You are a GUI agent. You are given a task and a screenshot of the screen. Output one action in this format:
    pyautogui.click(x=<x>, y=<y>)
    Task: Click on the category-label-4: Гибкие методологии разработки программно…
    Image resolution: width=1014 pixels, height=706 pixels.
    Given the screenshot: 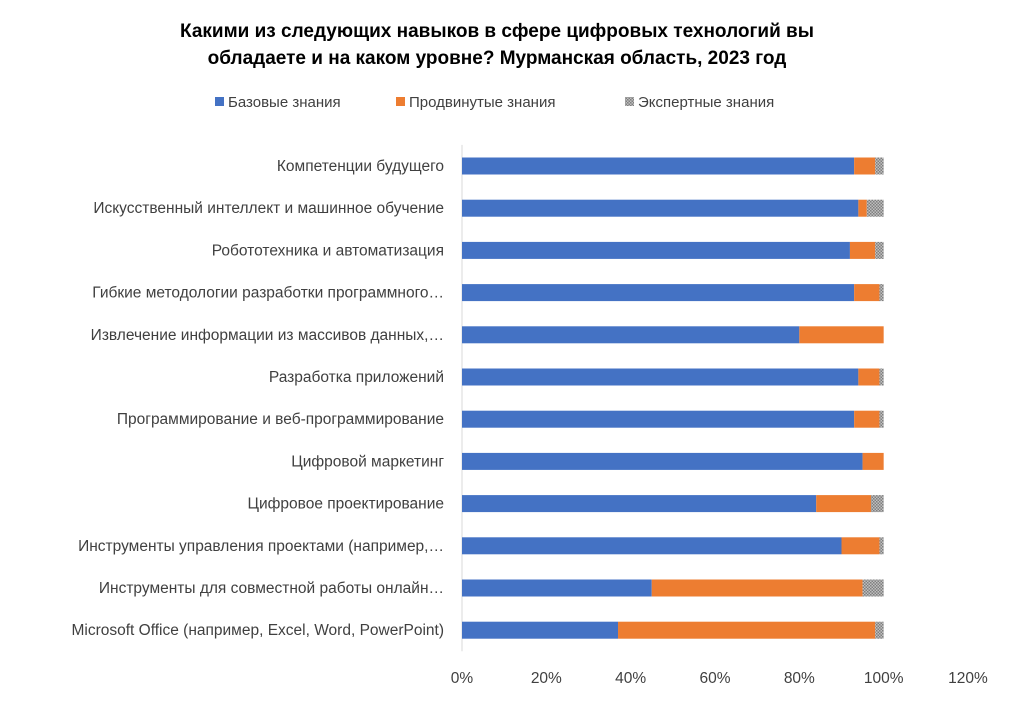 What is the action you would take?
    pyautogui.click(x=268, y=293)
    